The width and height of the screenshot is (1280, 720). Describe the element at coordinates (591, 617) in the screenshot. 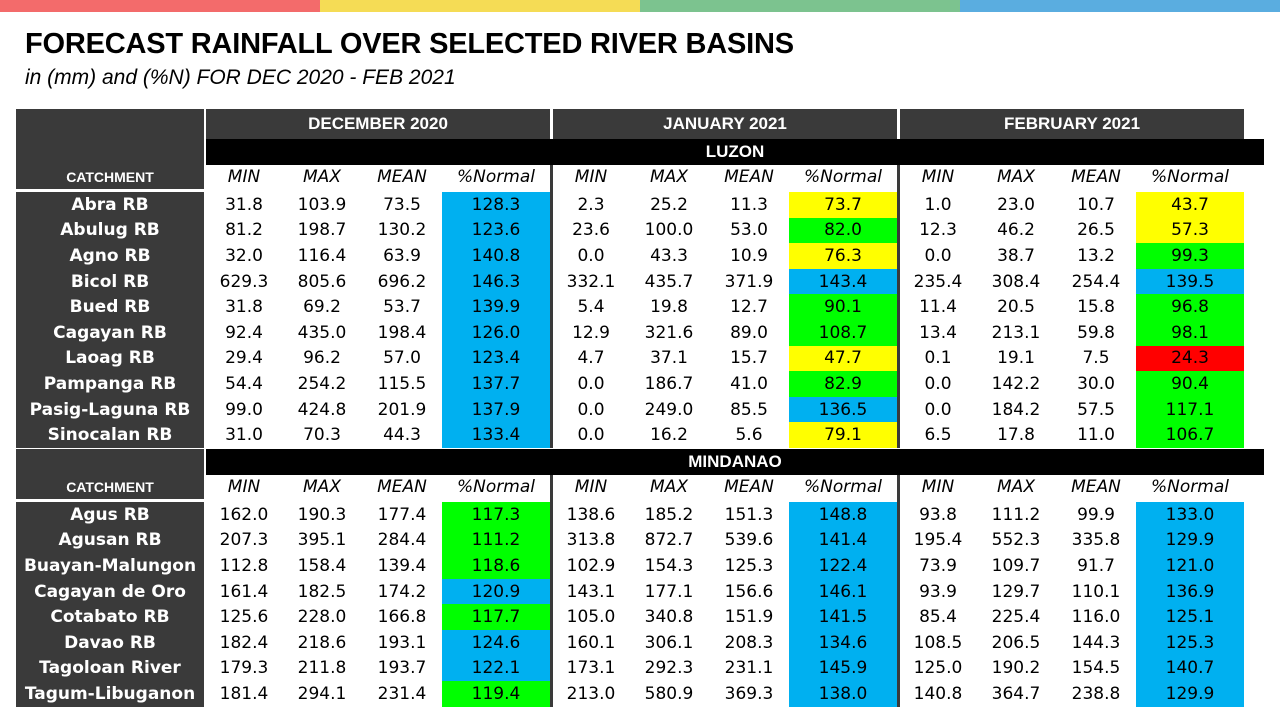

I see `value-cell: 105.0` at that location.